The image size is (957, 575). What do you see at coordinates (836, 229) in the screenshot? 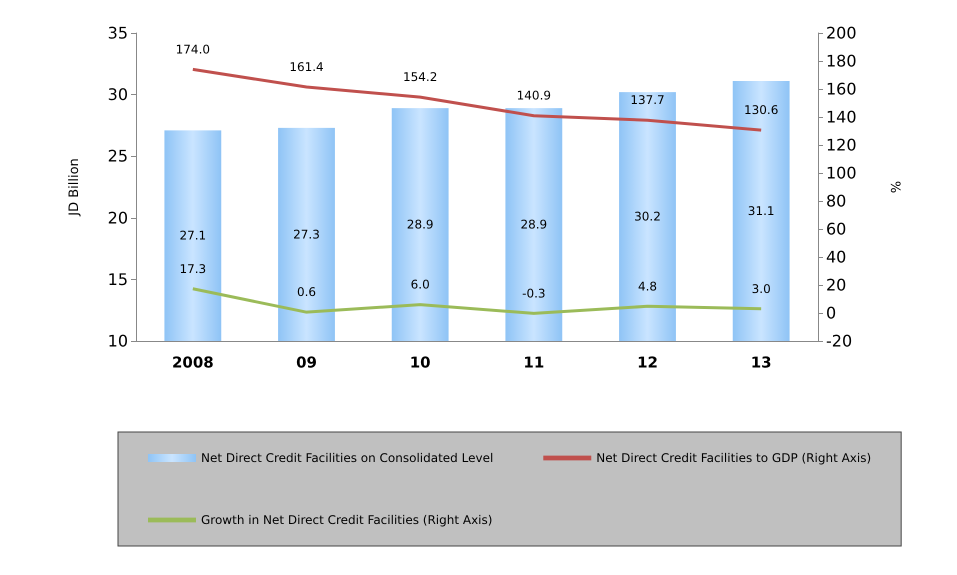
I see `y2-tick-label: 60` at bounding box center [836, 229].